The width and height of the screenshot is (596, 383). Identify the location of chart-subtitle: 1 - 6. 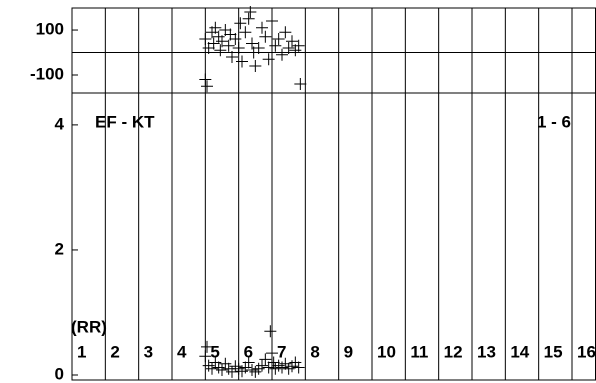
(554, 121).